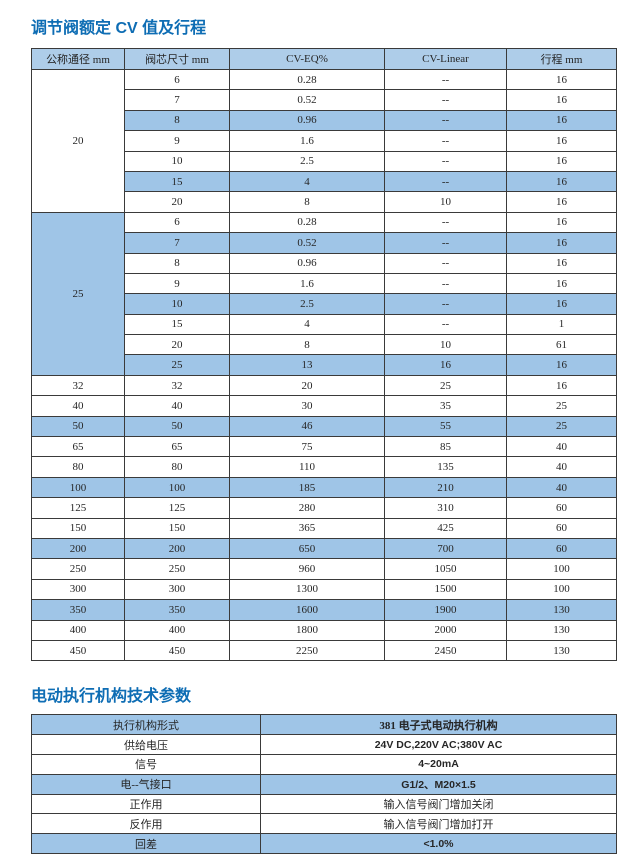 This screenshot has height=854, width=640. Describe the element at coordinates (307, 528) in the screenshot. I see `cell: 365` at that location.